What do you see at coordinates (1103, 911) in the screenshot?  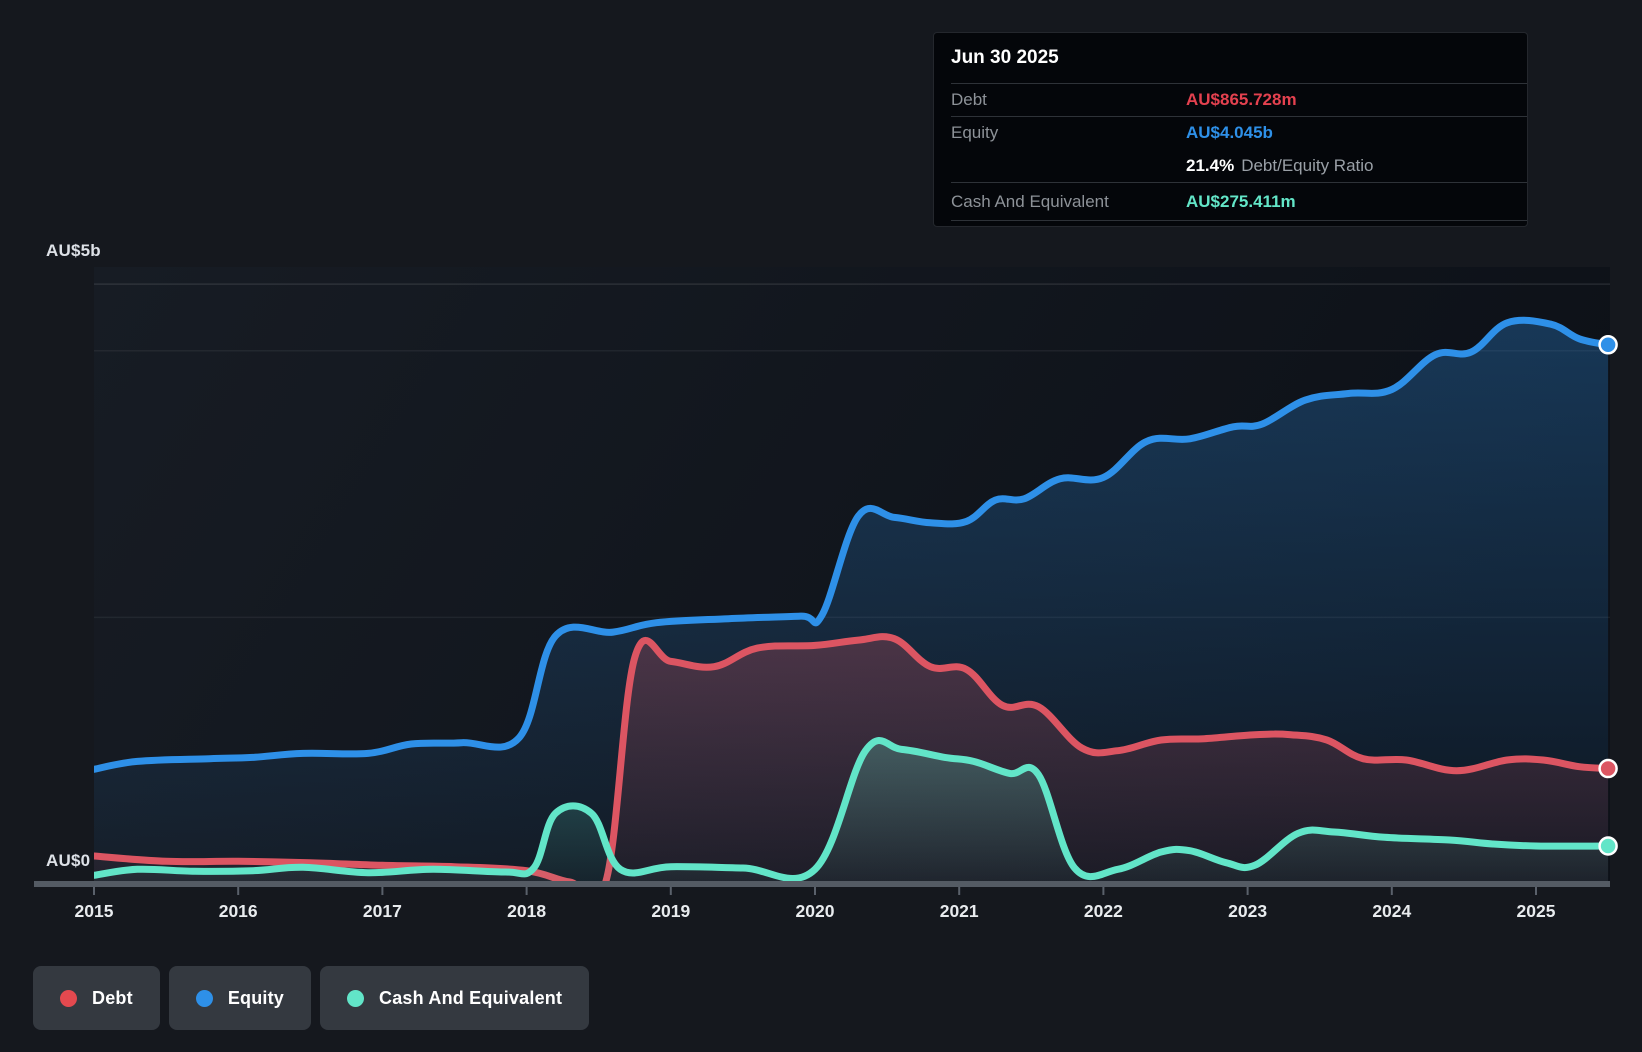 I see `x-axis-tick-label: 2022` at bounding box center [1103, 911].